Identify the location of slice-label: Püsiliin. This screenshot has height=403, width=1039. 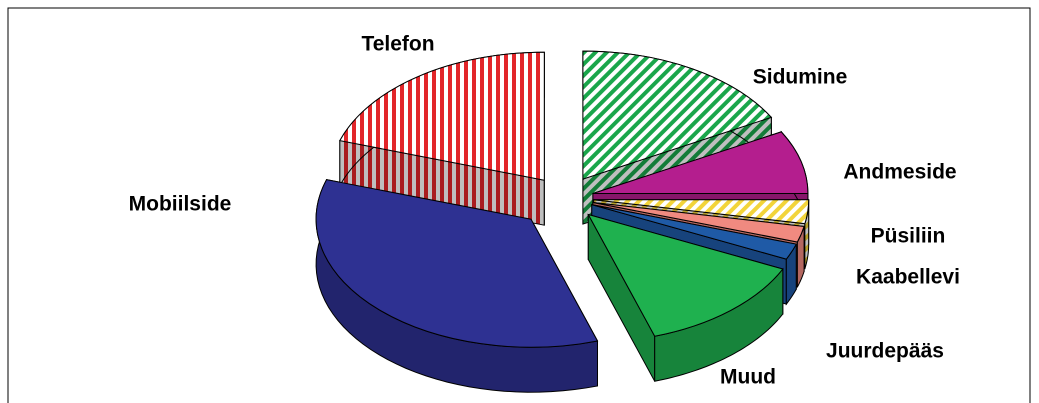
(908, 236).